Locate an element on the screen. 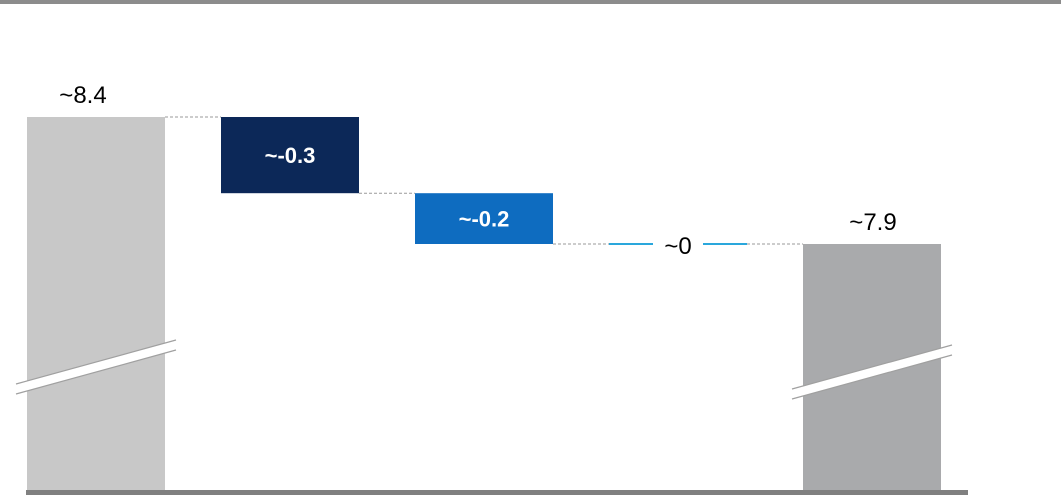 The height and width of the screenshot is (499, 1061). bar-0-label: ~8.4 is located at coordinates (82, 95).